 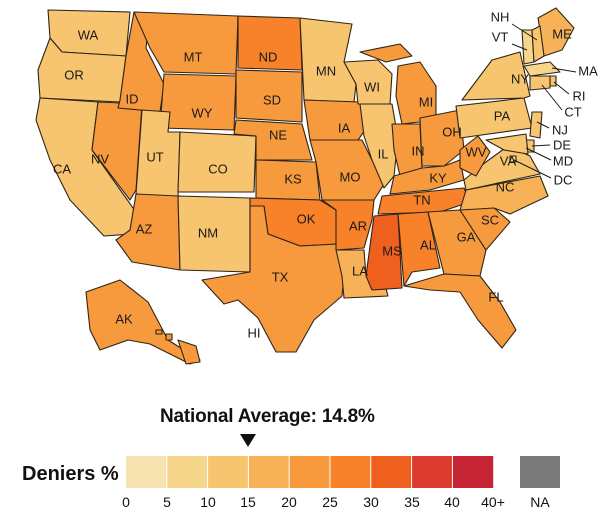 What do you see at coordinates (438, 177) in the screenshot?
I see `state-label-ky: KY` at bounding box center [438, 177].